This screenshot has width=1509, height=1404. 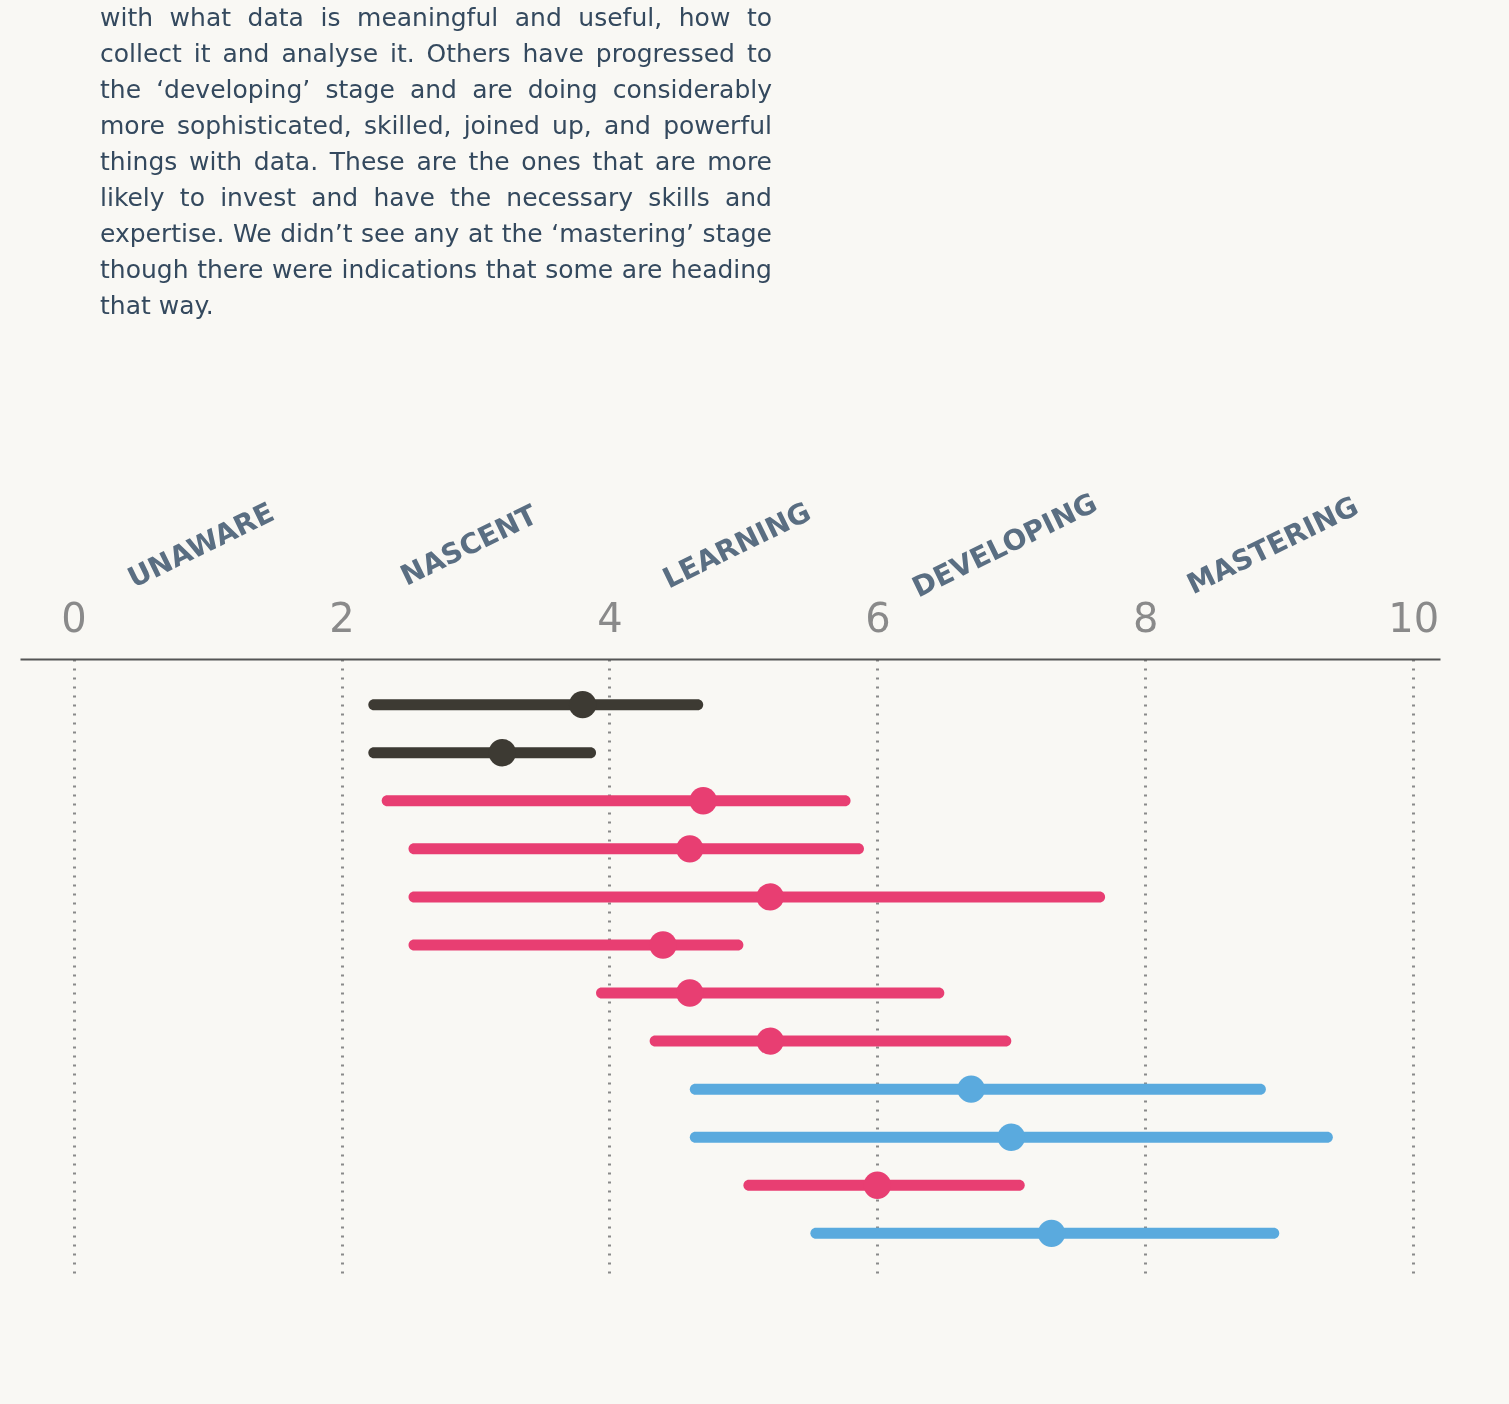 I want to click on x-tick-label: 8, so click(x=1146, y=617).